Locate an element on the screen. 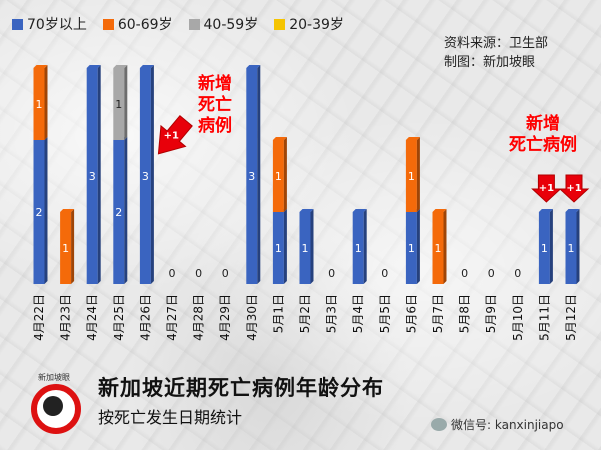  x-tick-label: 5月9日 is located at coordinates (491, 313).